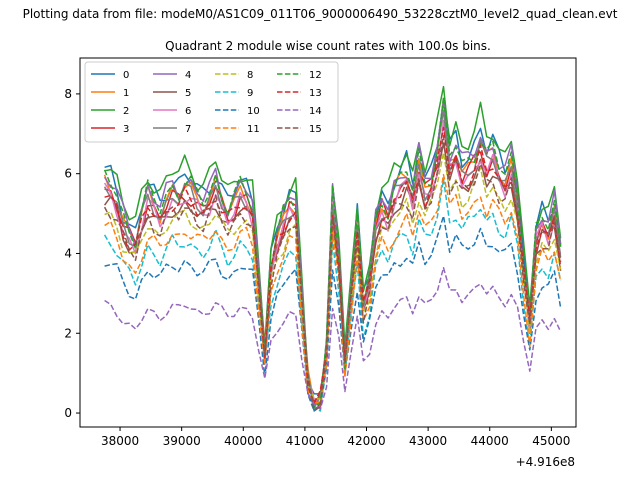 The image size is (640, 480). What do you see at coordinates (545, 462) in the screenshot?
I see `x-offset-label: +4.916e8` at bounding box center [545, 462].